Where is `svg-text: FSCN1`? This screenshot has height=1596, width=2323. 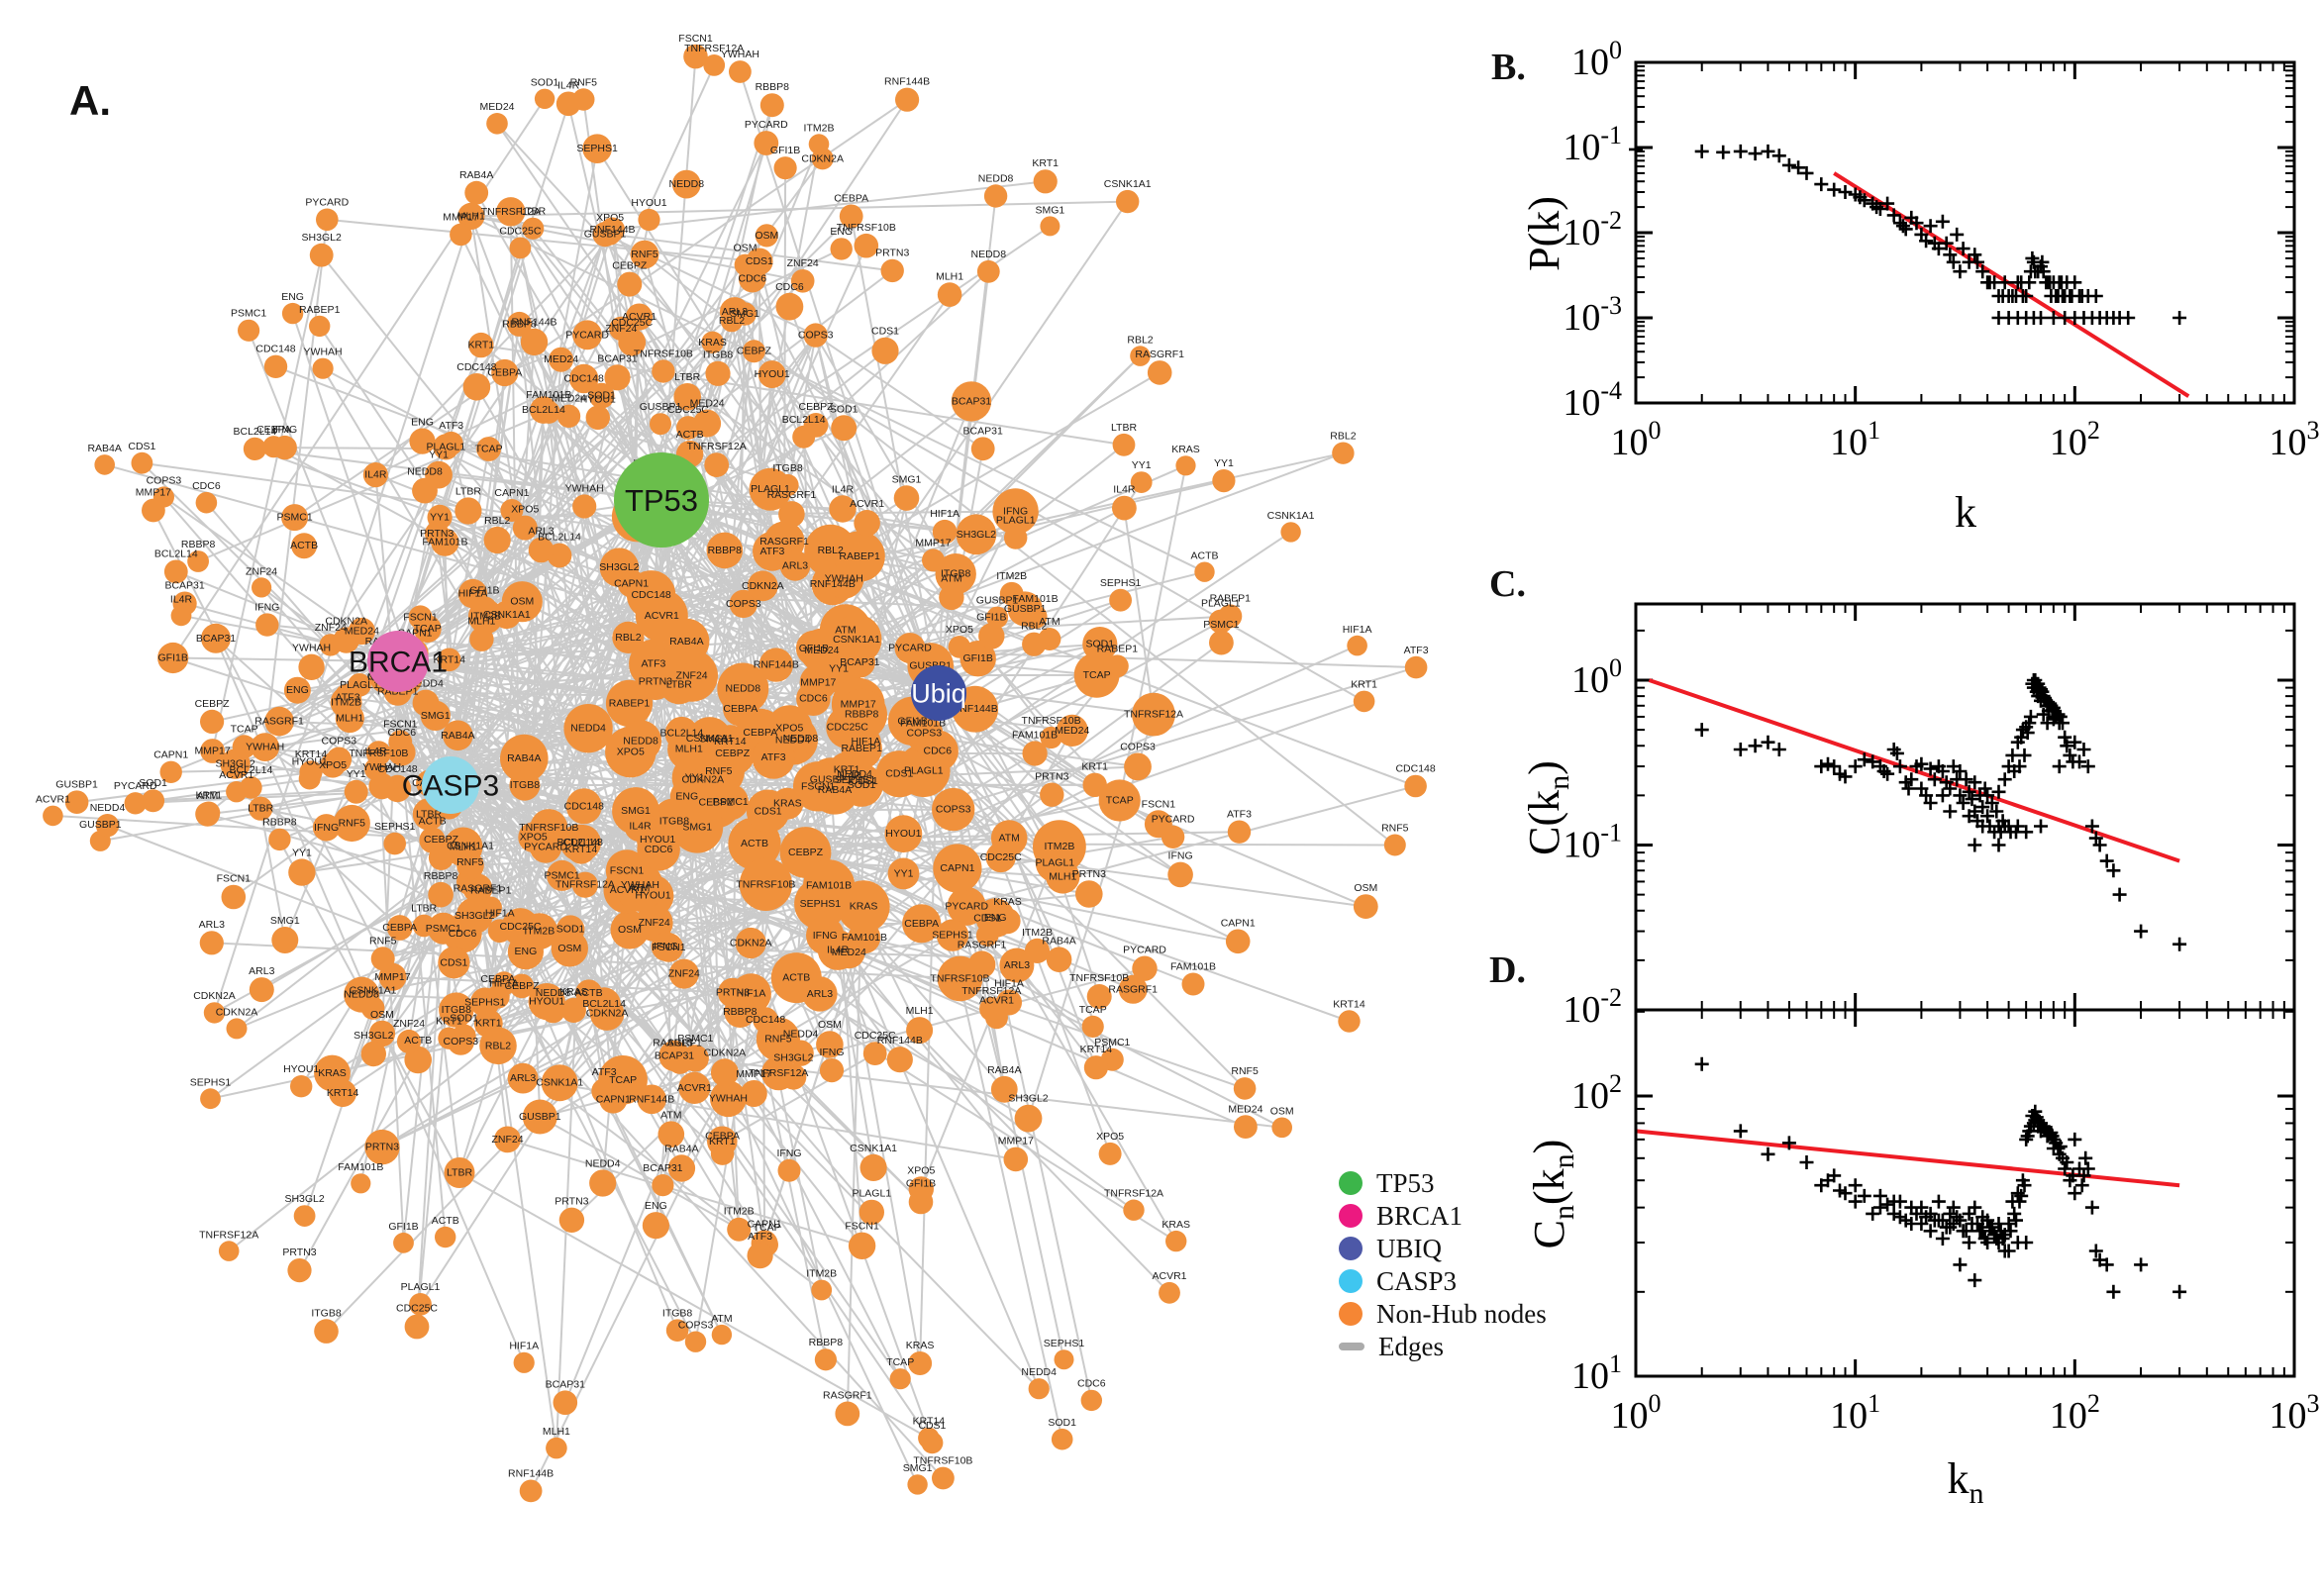 svg-text: FSCN1 is located at coordinates (400, 725).